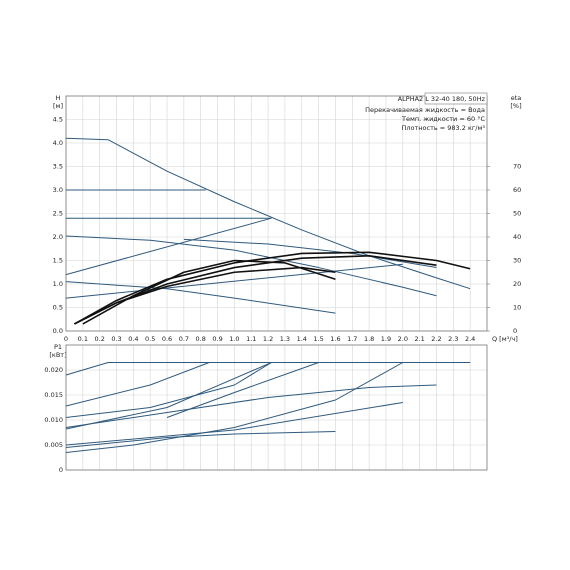 Image resolution: width=570 pixels, height=570 pixels. What do you see at coordinates (470, 339) in the screenshot?
I see `x-tick-label: 2.4` at bounding box center [470, 339].